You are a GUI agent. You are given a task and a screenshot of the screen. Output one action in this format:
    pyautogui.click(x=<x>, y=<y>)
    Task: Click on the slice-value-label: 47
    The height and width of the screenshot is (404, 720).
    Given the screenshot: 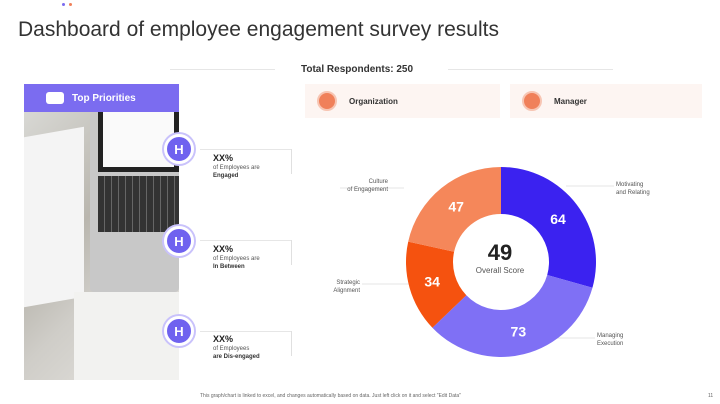 What is the action you would take?
    pyautogui.click(x=456, y=206)
    